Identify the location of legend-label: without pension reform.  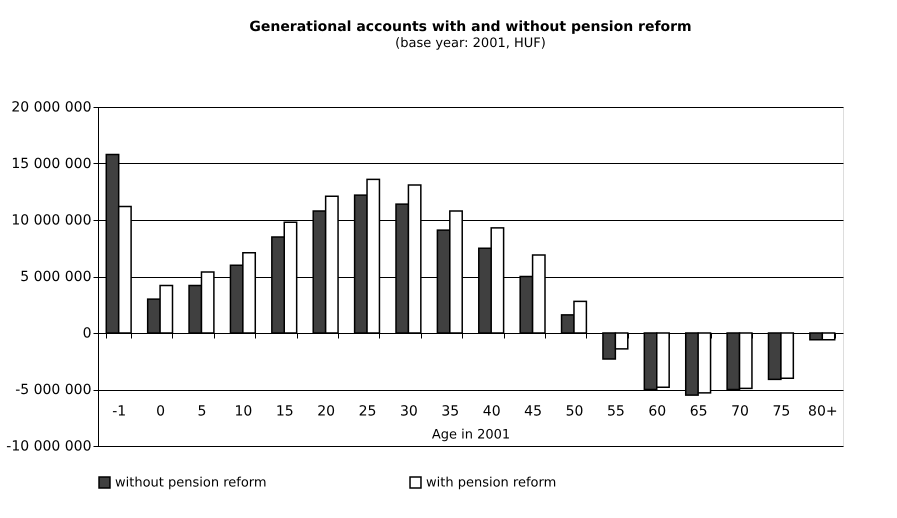
(191, 483).